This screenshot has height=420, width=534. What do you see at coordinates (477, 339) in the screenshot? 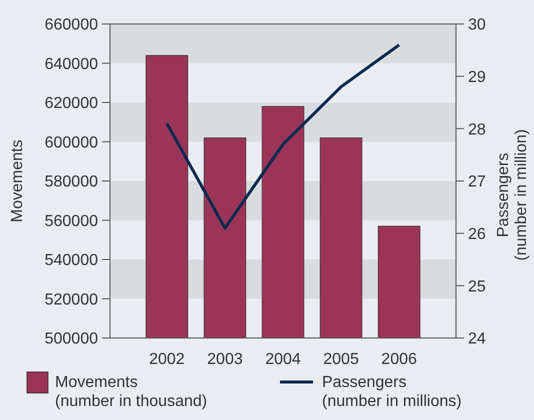
I see `y2-tick-label: 24` at bounding box center [477, 339].